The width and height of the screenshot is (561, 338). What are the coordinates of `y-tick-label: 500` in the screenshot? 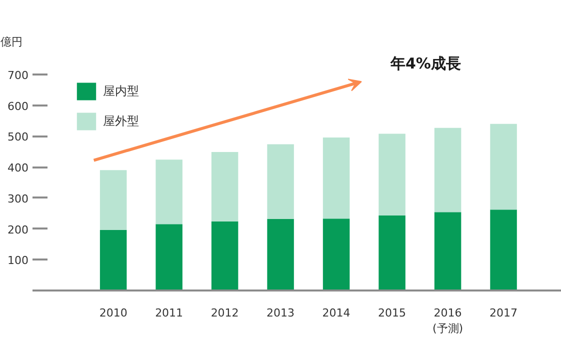 It's located at (18, 137).